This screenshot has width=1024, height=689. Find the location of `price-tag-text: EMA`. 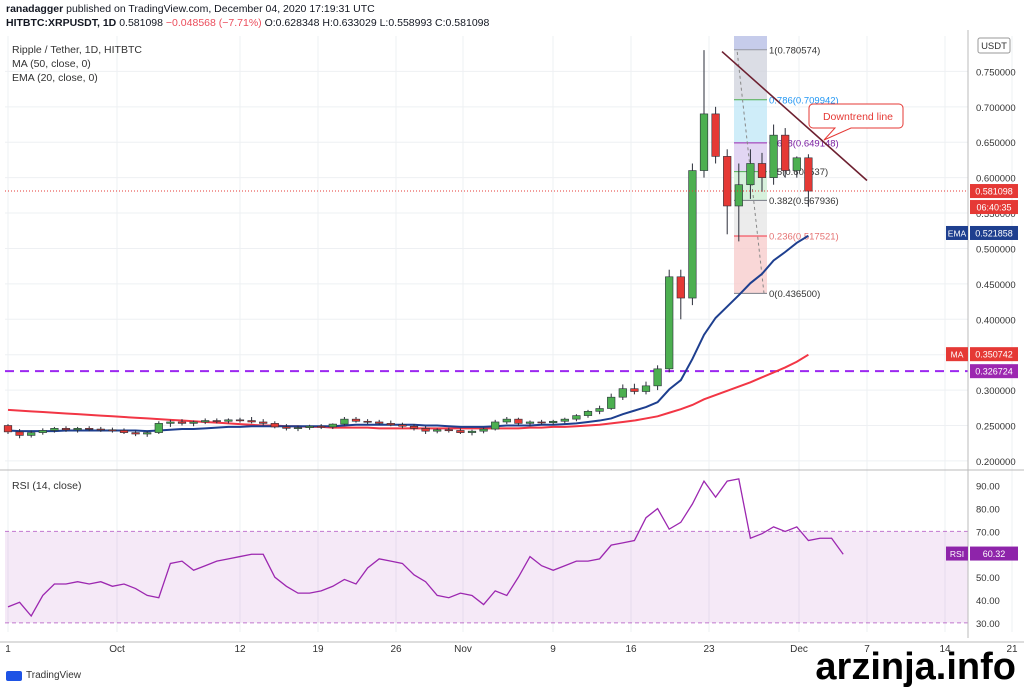

price-tag-text: EMA is located at coordinates (957, 233).